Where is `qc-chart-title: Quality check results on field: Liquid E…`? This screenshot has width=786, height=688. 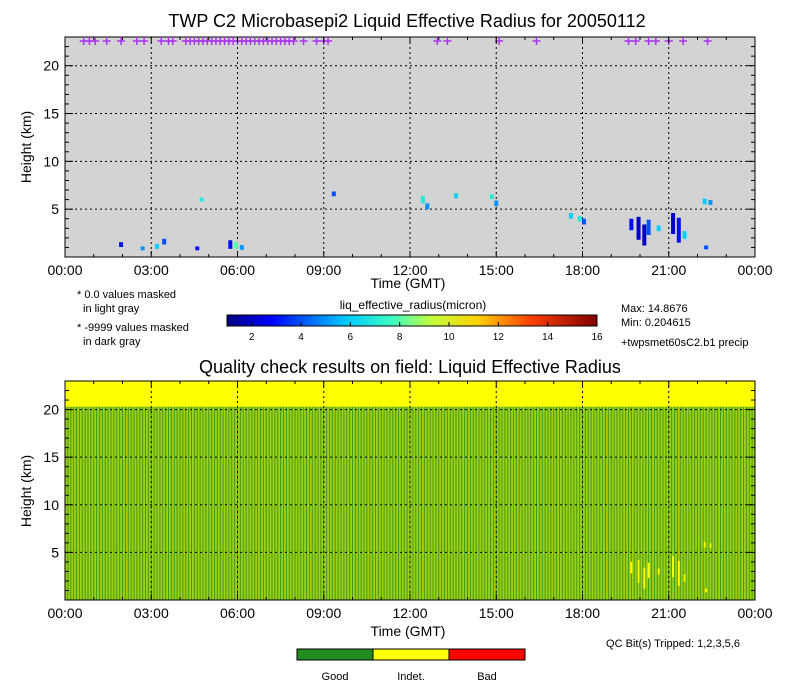
qc-chart-title: Quality check results on field: Liquid E… is located at coordinates (410, 367).